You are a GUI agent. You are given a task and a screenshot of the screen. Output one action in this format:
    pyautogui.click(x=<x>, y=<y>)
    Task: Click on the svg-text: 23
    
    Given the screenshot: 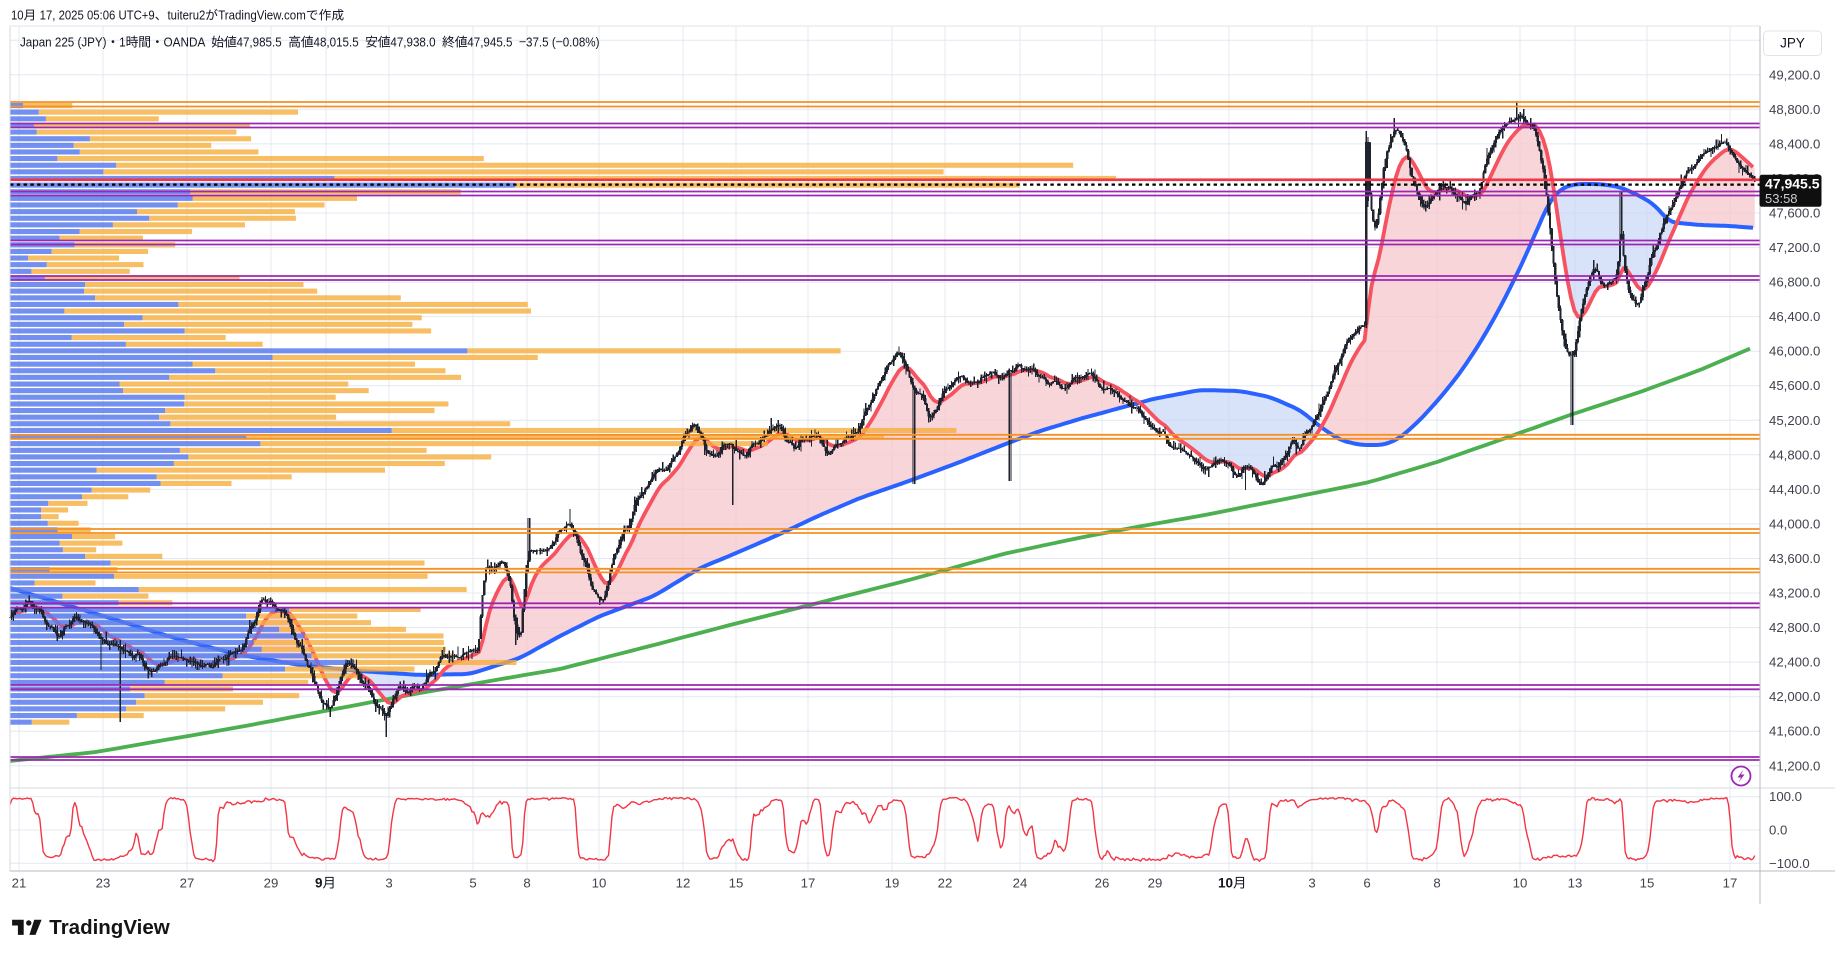 What is the action you would take?
    pyautogui.click(x=103, y=883)
    